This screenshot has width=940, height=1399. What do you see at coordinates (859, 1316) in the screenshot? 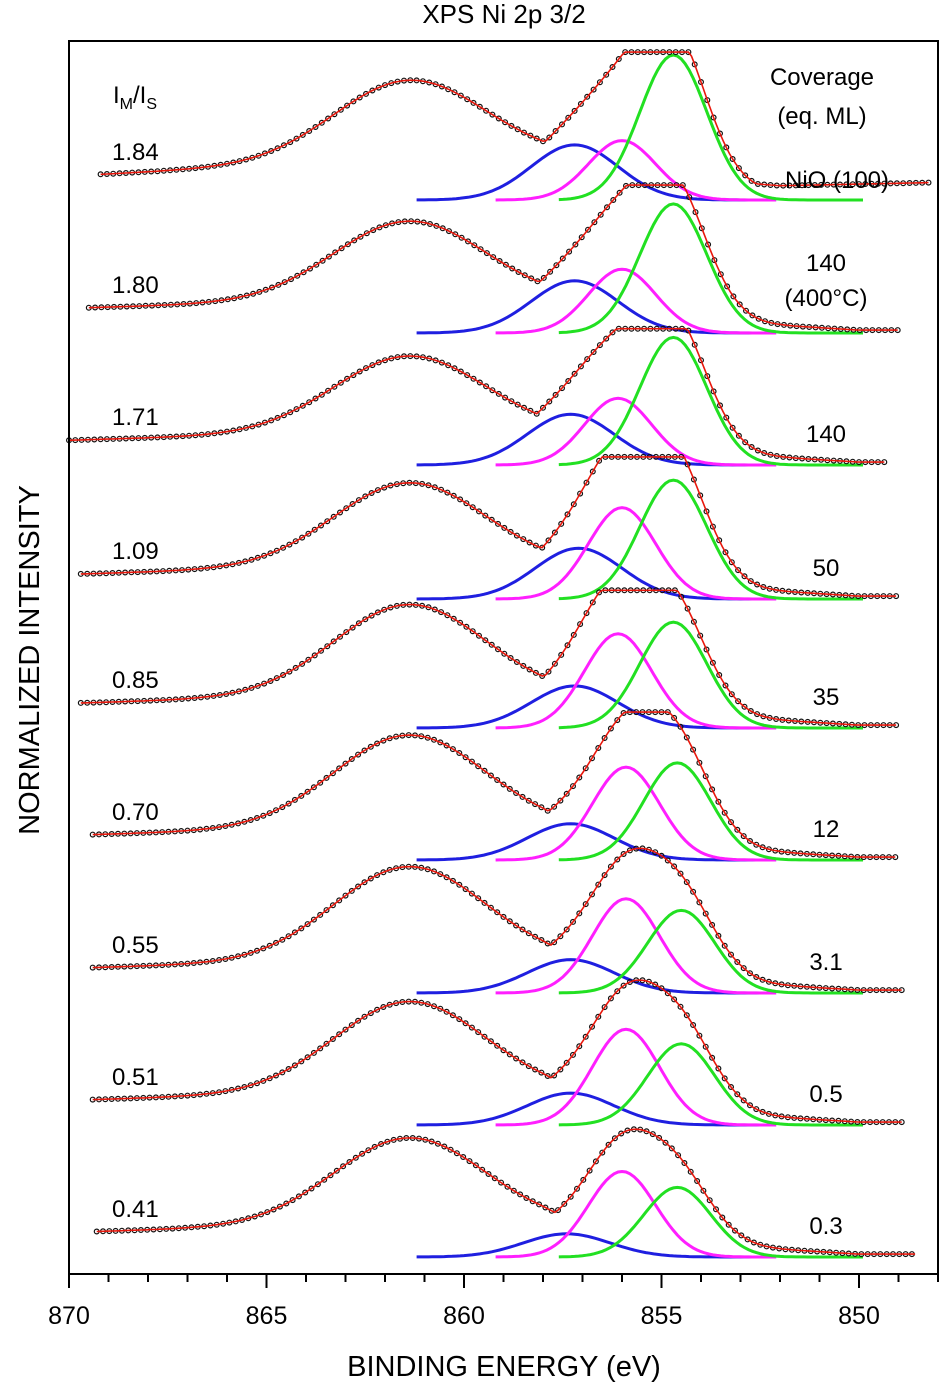
I see `x-tick-label: 850` at bounding box center [859, 1316].